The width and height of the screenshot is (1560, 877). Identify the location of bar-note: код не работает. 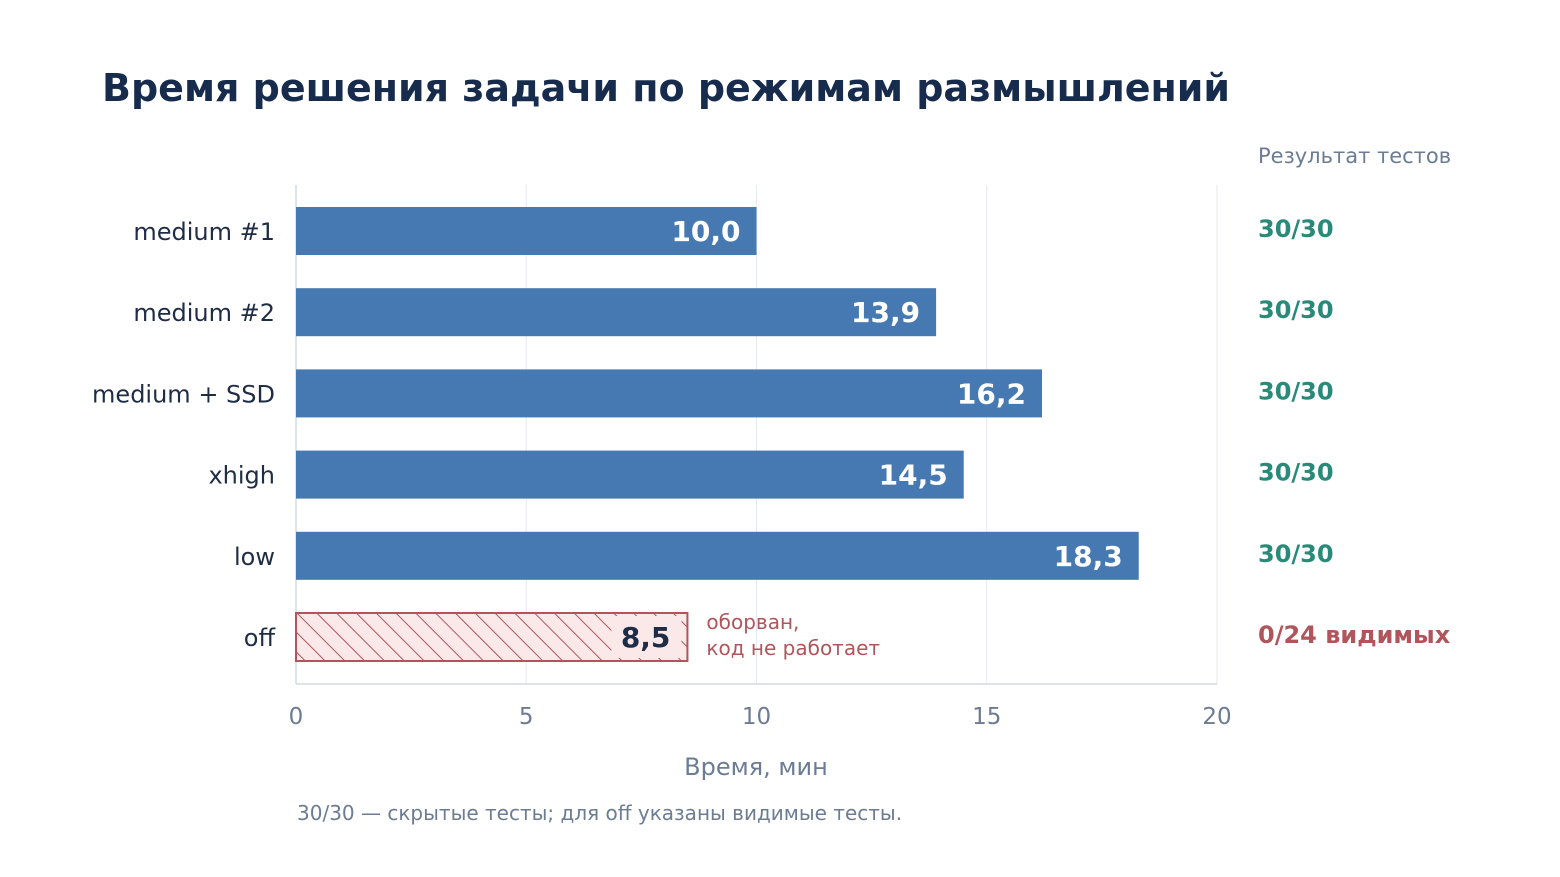
(793, 648).